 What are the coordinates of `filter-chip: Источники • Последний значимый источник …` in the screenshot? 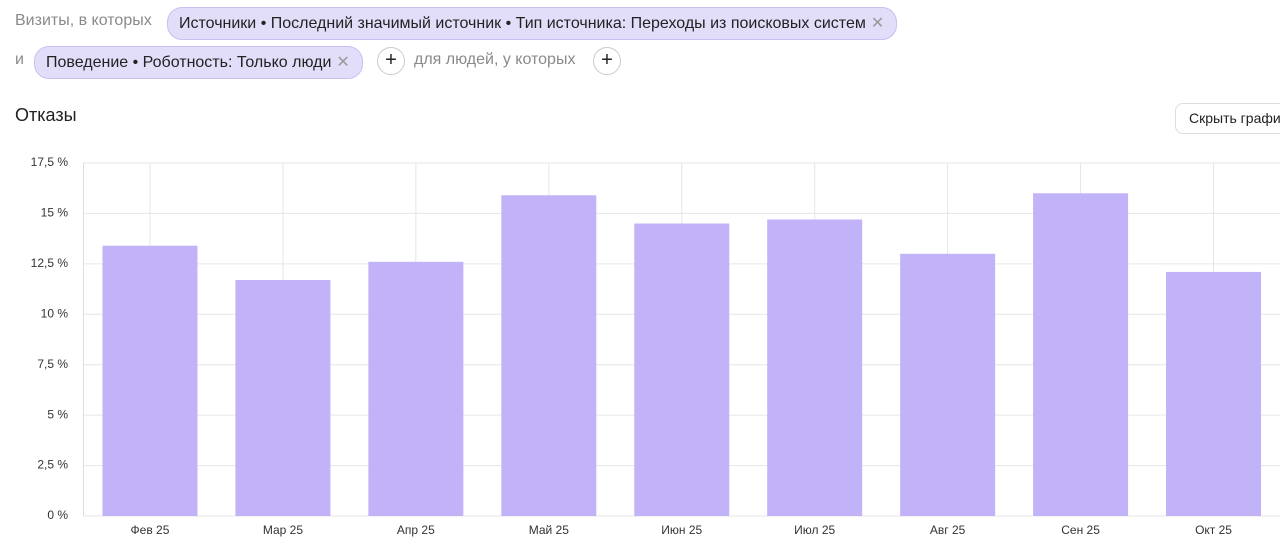 It's located at (532, 23).